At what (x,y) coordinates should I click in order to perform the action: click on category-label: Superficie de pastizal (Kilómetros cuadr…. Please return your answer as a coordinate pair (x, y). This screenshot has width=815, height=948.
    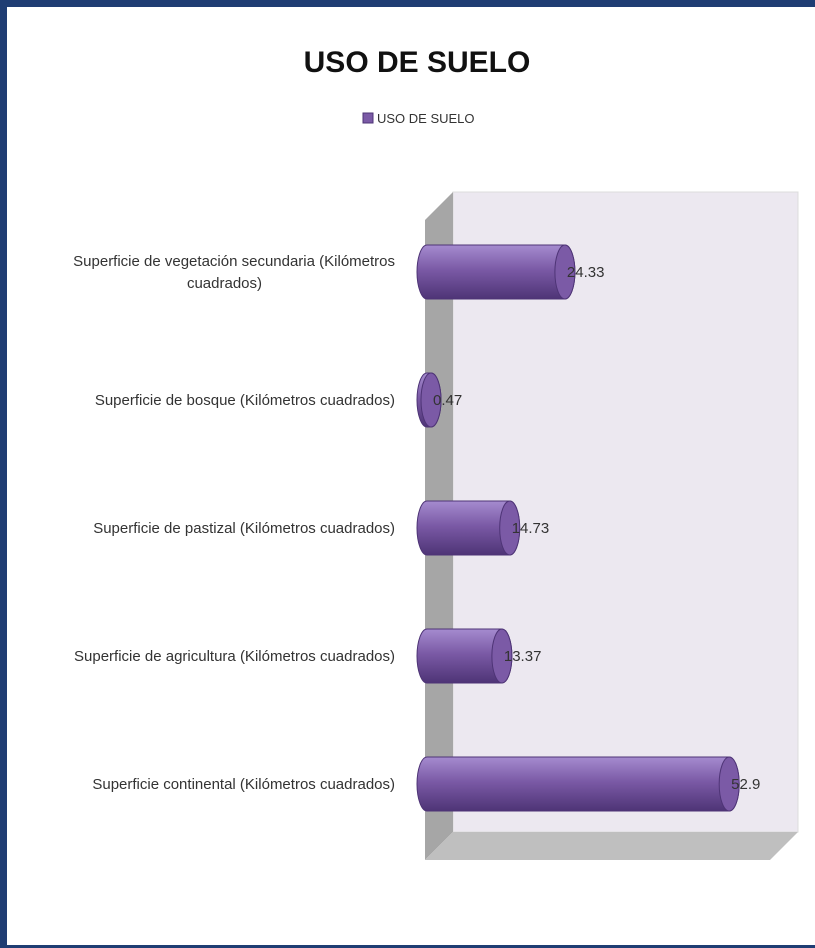
    Looking at the image, I should click on (244, 528).